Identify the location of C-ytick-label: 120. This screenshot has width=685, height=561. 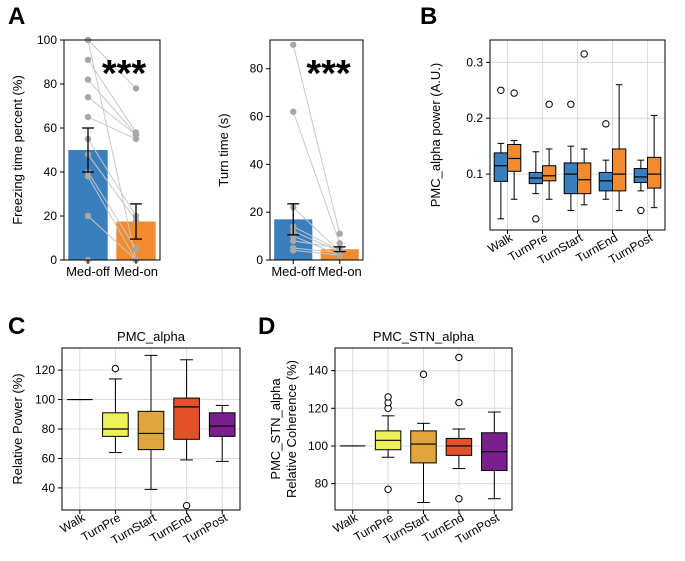
(45, 370).